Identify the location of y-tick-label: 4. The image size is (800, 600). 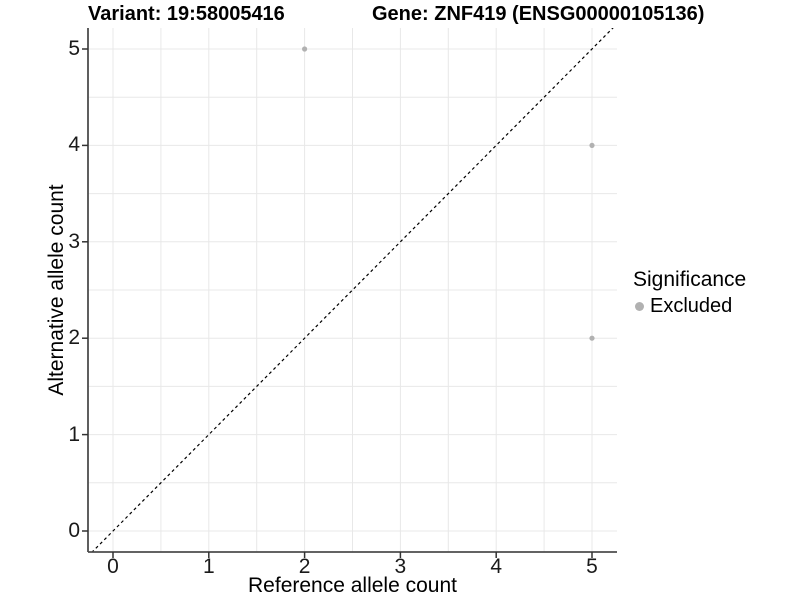
(74, 145).